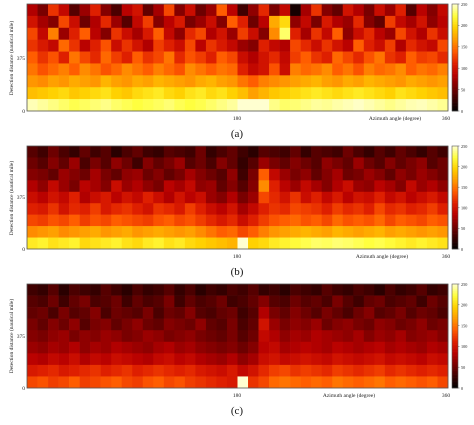 This screenshot has height=425, width=474. Describe the element at coordinates (464, 4) in the screenshot. I see `colorbar-tick-label: 250` at that location.